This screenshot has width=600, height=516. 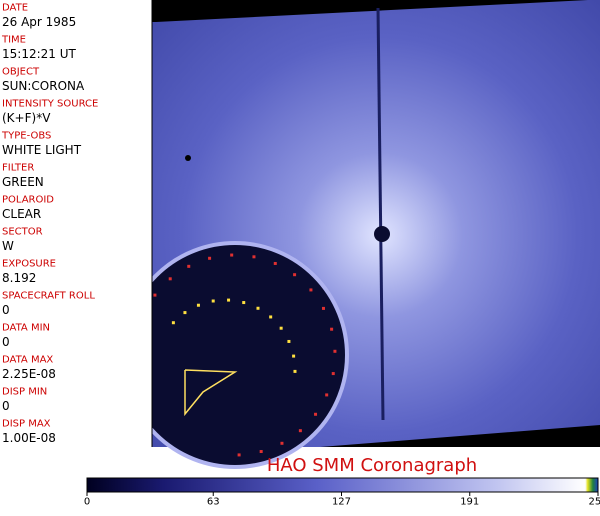 What do you see at coordinates (29, 263) in the screenshot?
I see `field-label: EXPOSURE` at bounding box center [29, 263].